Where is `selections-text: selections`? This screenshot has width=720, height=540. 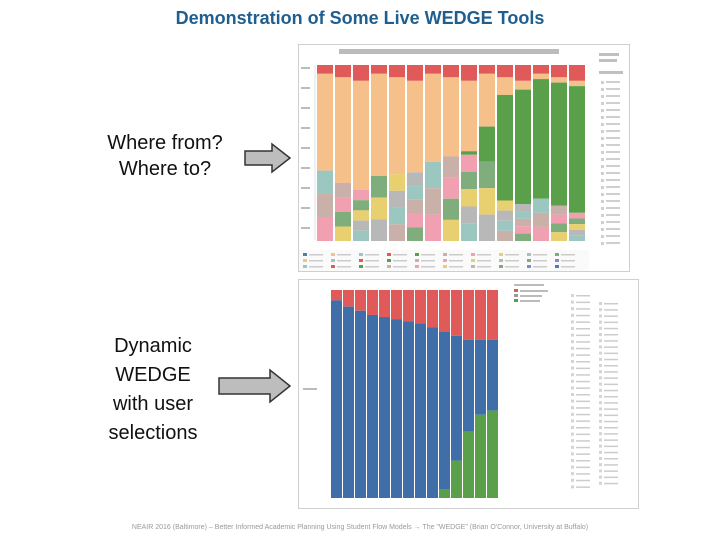 selections-text: selections is located at coordinates (153, 433).